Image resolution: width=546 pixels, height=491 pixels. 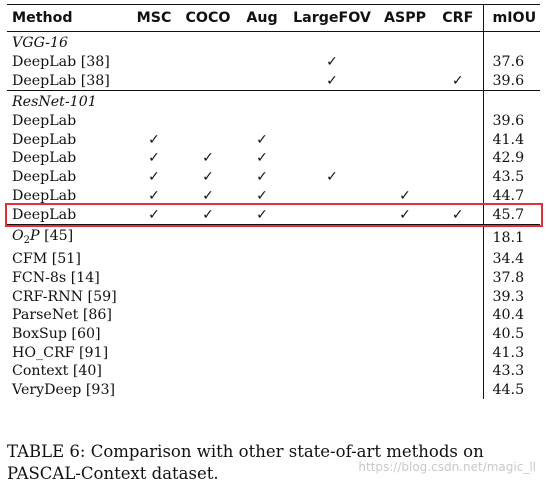 I want to click on coco-check-cell, so click(x=208, y=121).